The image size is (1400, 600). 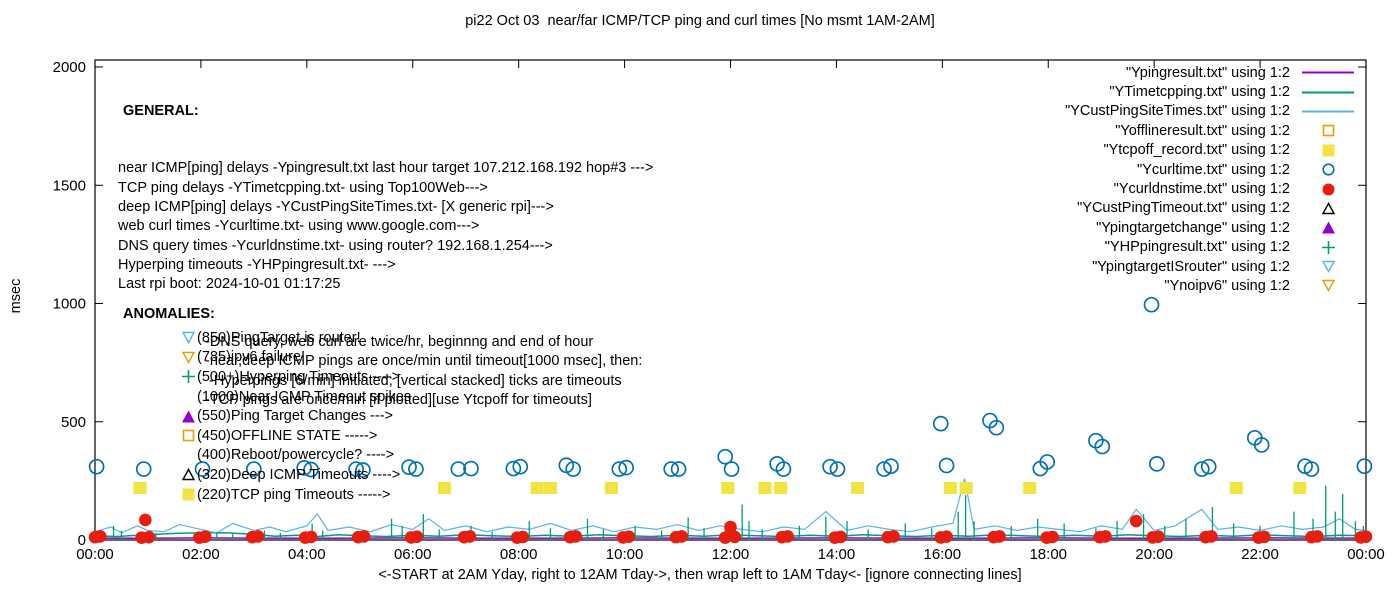 What do you see at coordinates (1059, 130) in the screenshot?
I see `legend-item: "Yofflineresult.txt" using 1:2` at bounding box center [1059, 130].